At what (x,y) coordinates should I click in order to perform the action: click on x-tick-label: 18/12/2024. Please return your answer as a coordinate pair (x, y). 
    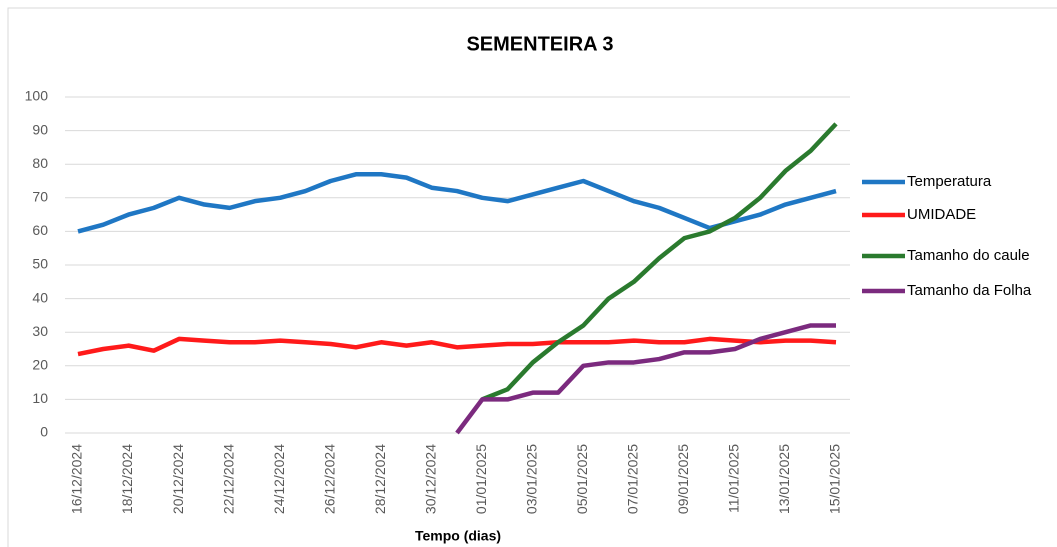
    Looking at the image, I should click on (127, 479).